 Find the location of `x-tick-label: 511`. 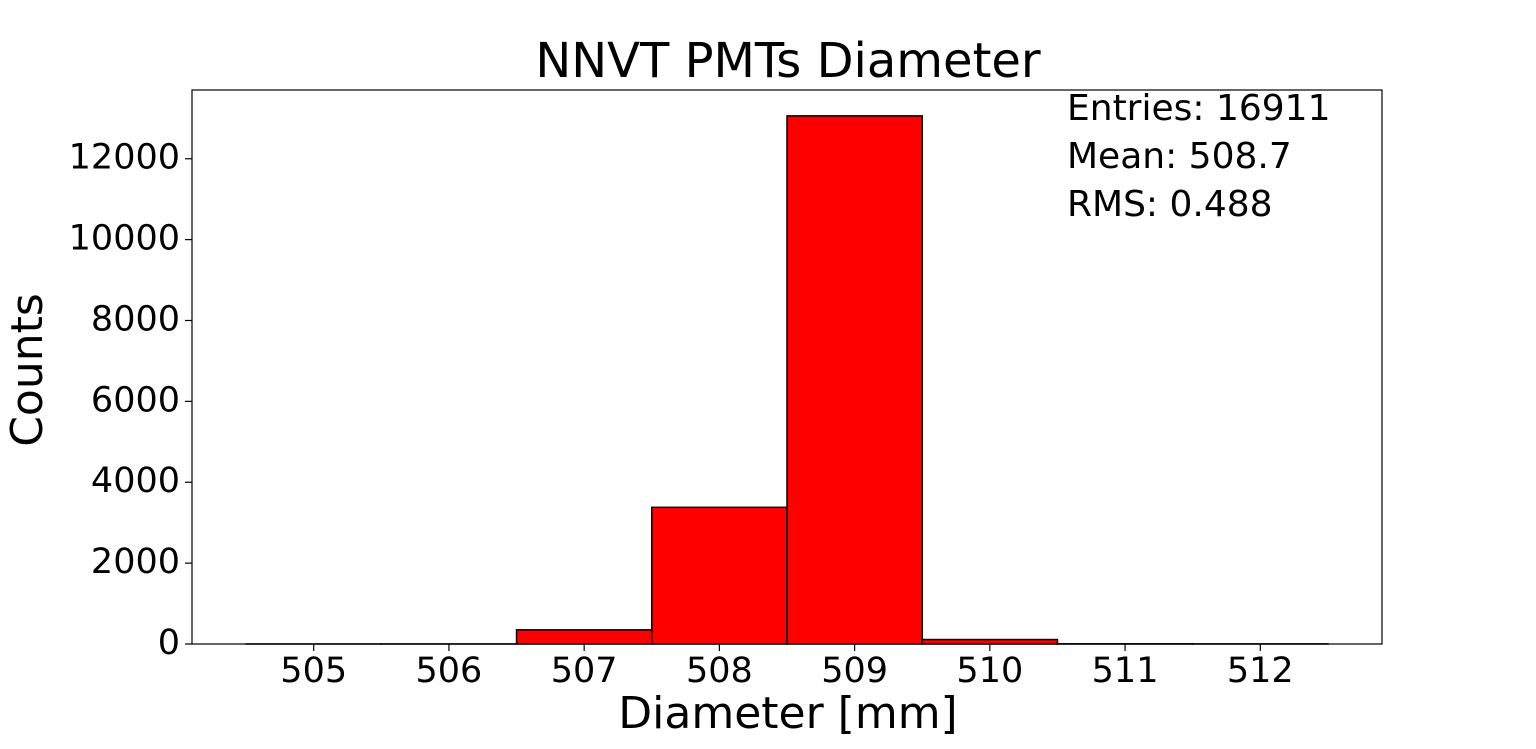

x-tick-label: 511 is located at coordinates (1125, 671).